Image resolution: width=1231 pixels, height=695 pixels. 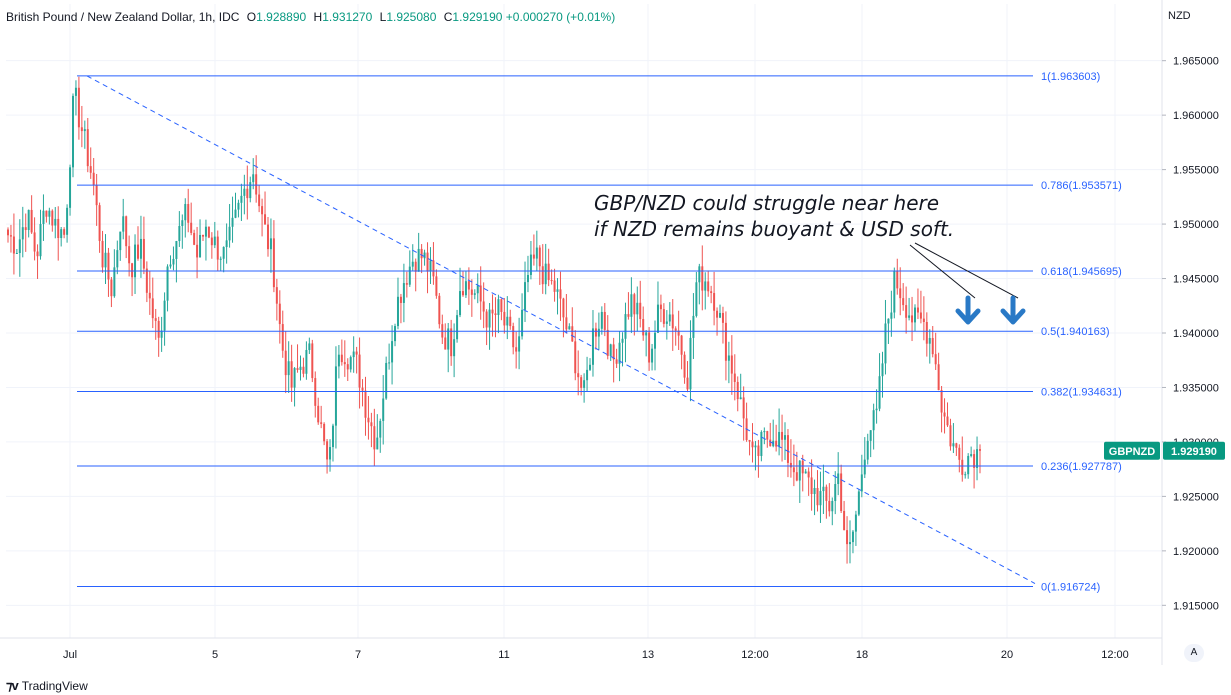 What do you see at coordinates (358, 655) in the screenshot?
I see `time-tick-label: 7` at bounding box center [358, 655].